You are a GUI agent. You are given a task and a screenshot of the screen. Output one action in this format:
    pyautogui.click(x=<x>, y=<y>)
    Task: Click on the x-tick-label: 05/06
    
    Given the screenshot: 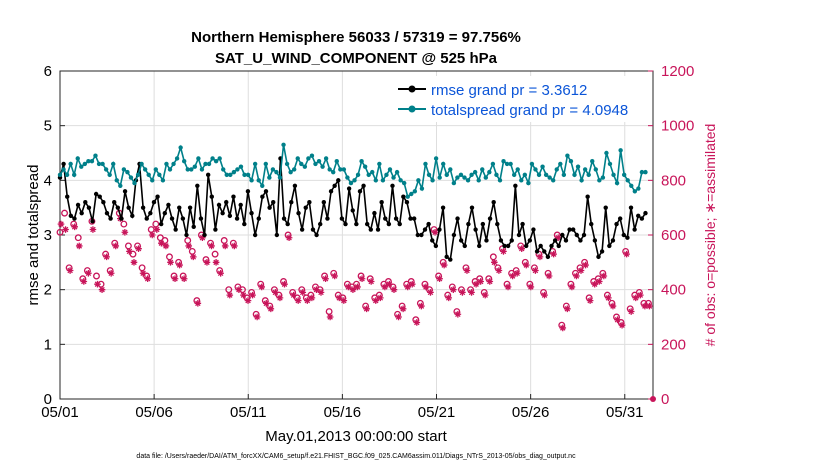 What is the action you would take?
    pyautogui.click(x=154, y=412)
    